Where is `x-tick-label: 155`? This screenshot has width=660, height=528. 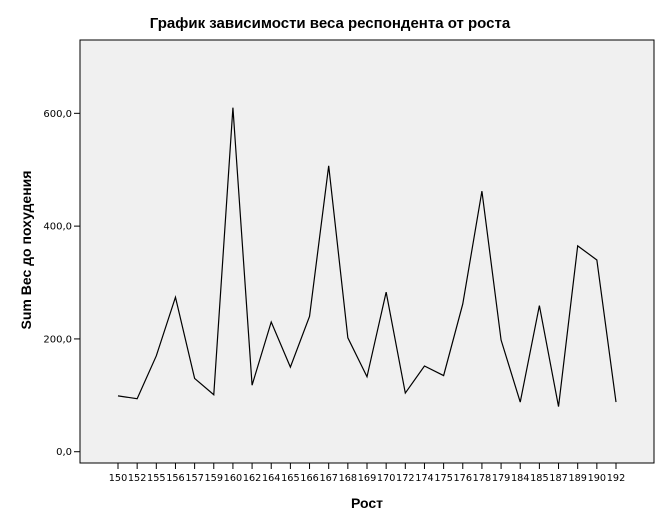
x-tick-label: 155 is located at coordinates (156, 478).